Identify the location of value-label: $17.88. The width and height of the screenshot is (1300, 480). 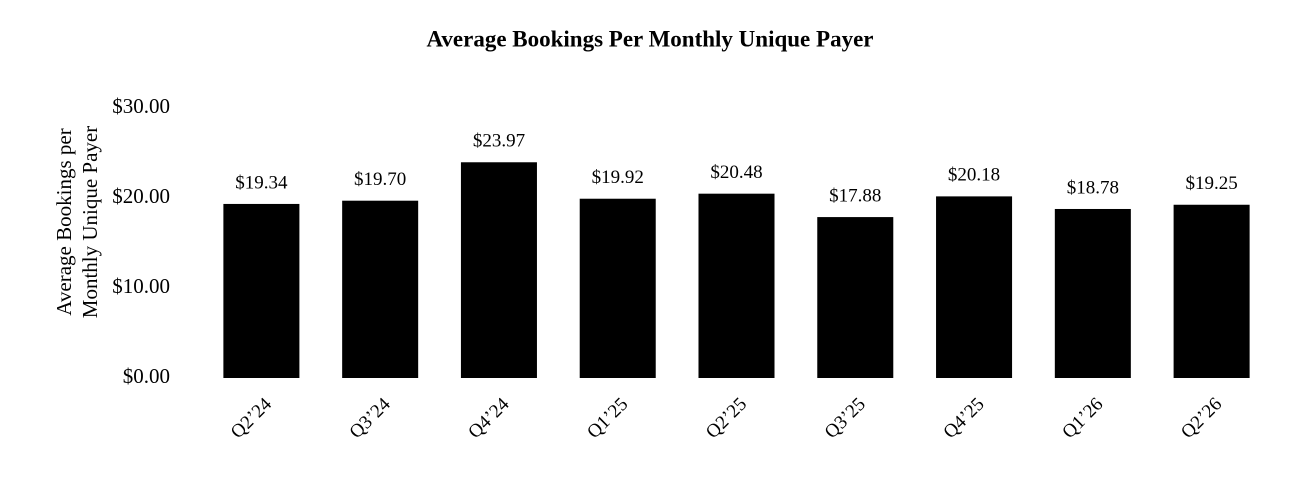
(855, 195).